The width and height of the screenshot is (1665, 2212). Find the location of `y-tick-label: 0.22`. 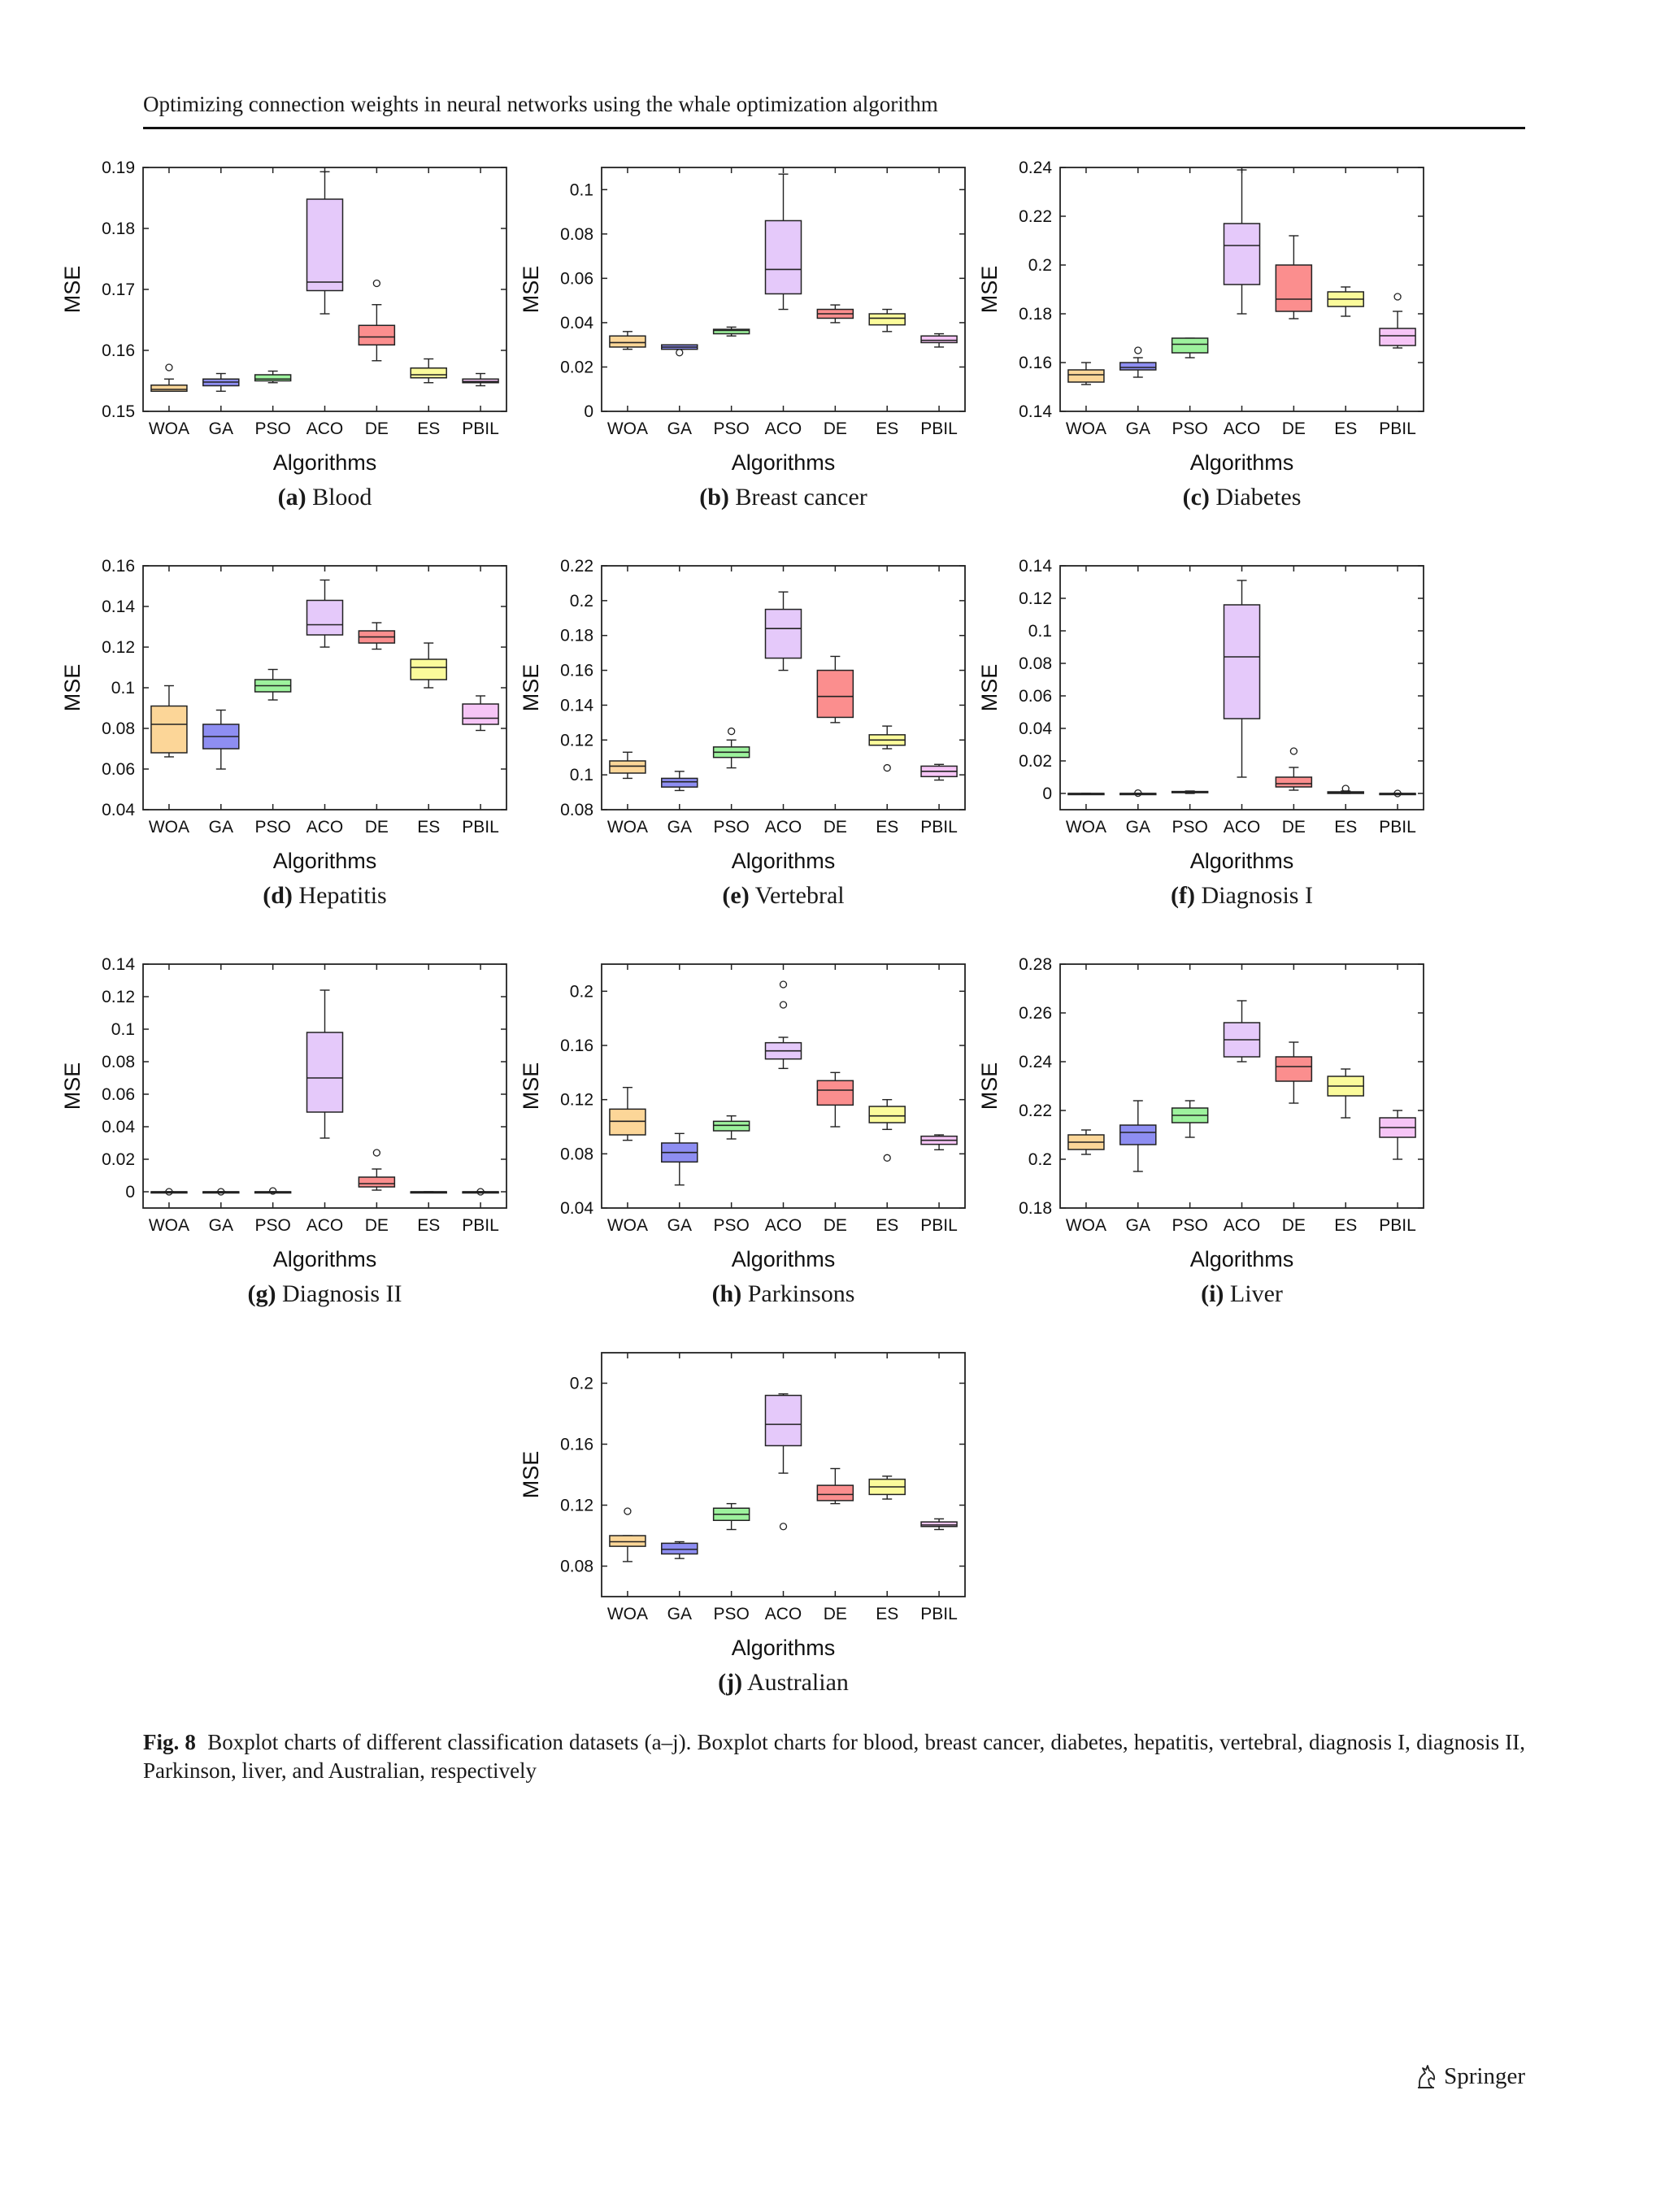

y-tick-label: 0.22 is located at coordinates (1035, 216).